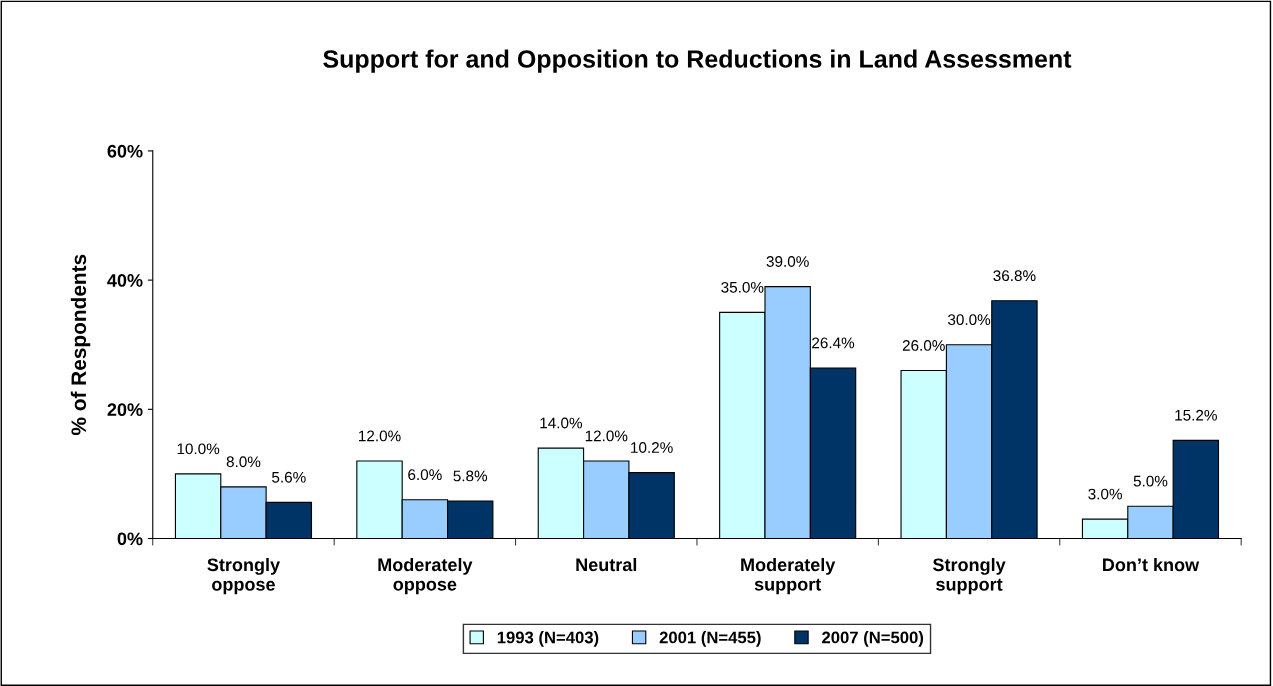 The width and height of the screenshot is (1273, 686). I want to click on data-label: 36.8%, so click(1014, 276).